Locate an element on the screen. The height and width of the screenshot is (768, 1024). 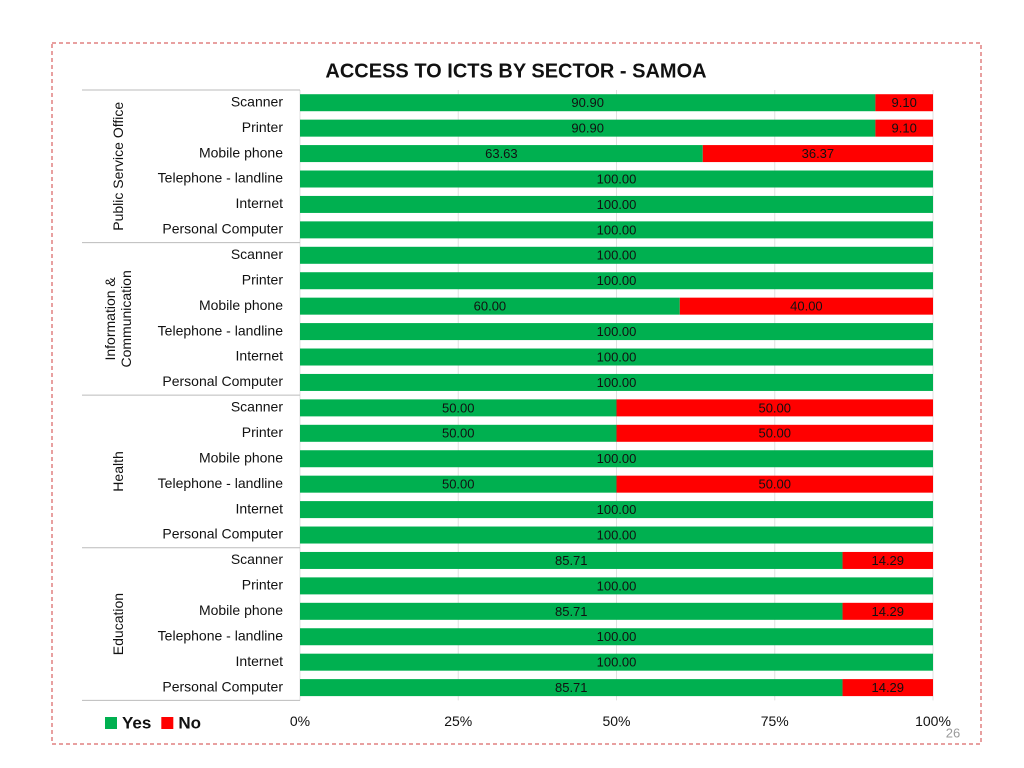
data-label: 63.63 is located at coordinates (501, 153).